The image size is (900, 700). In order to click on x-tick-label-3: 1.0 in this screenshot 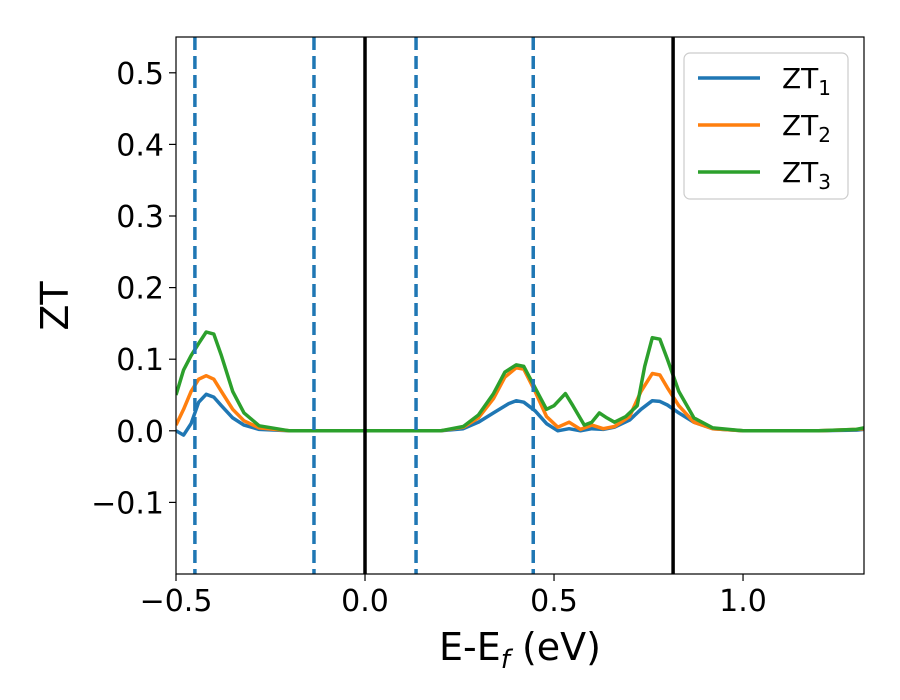, I will do `click(743, 601)`.